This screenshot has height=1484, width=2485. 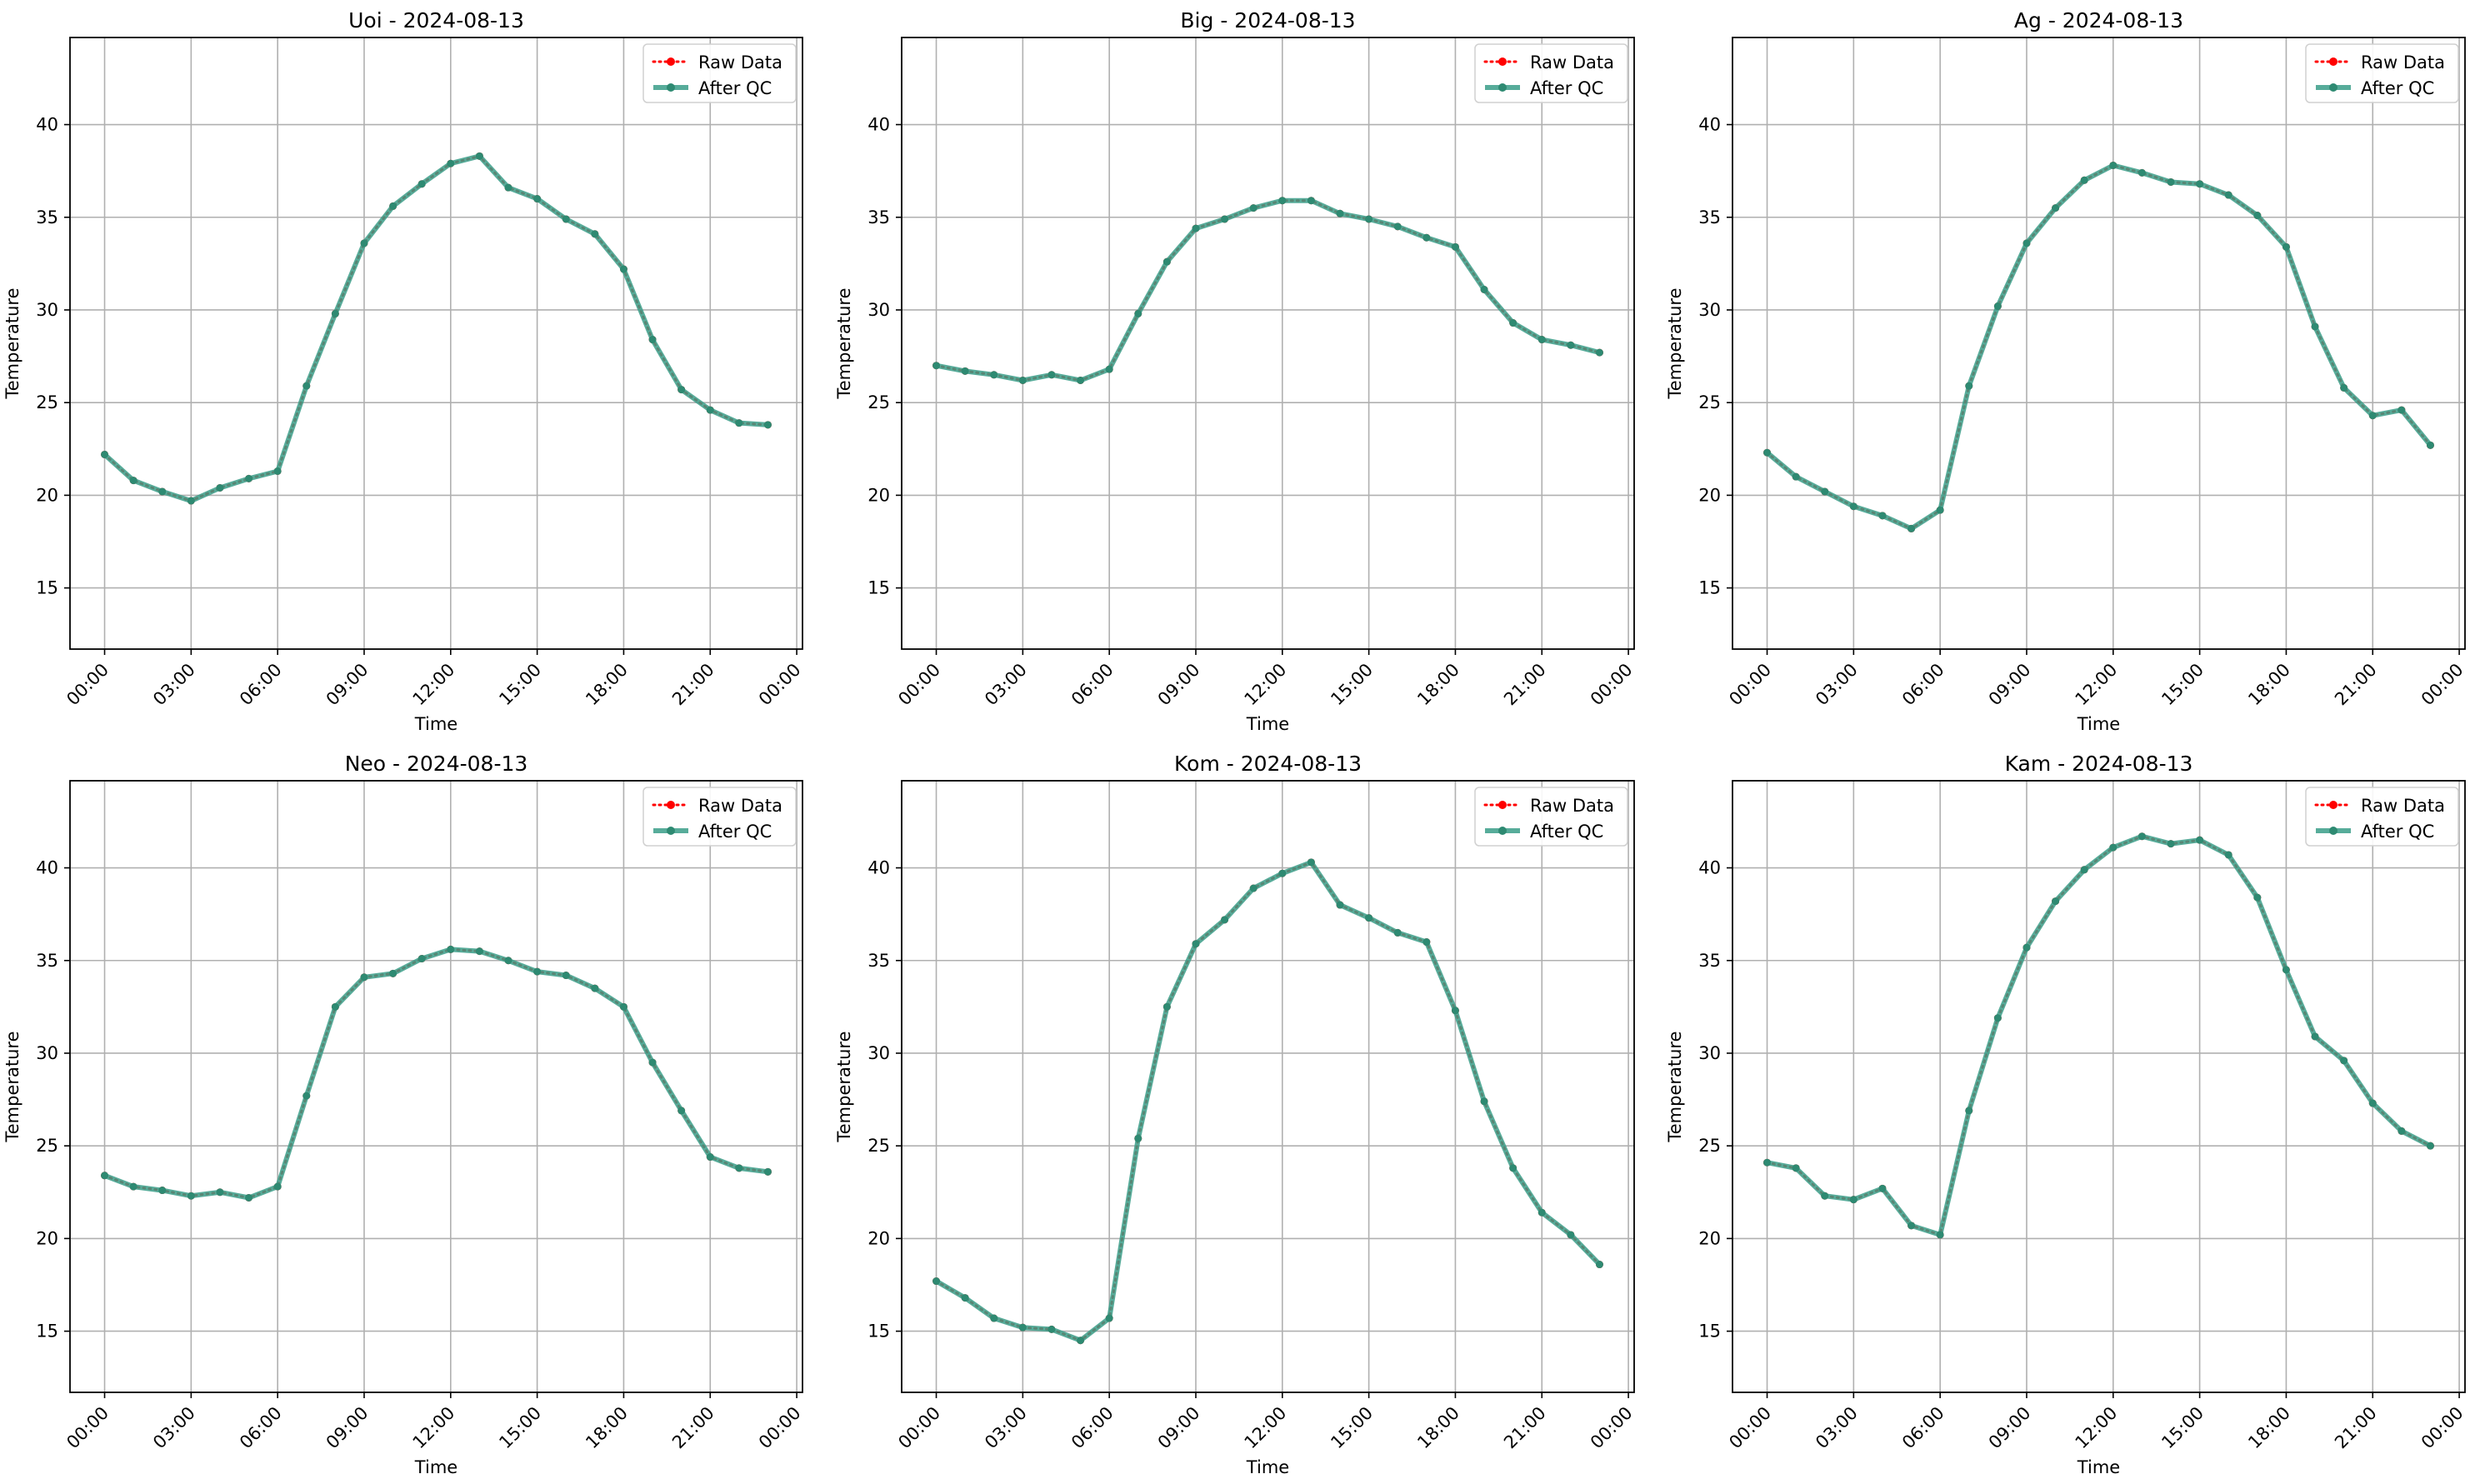 I want to click on y-axis-label: Temperature, so click(x=844, y=1086).